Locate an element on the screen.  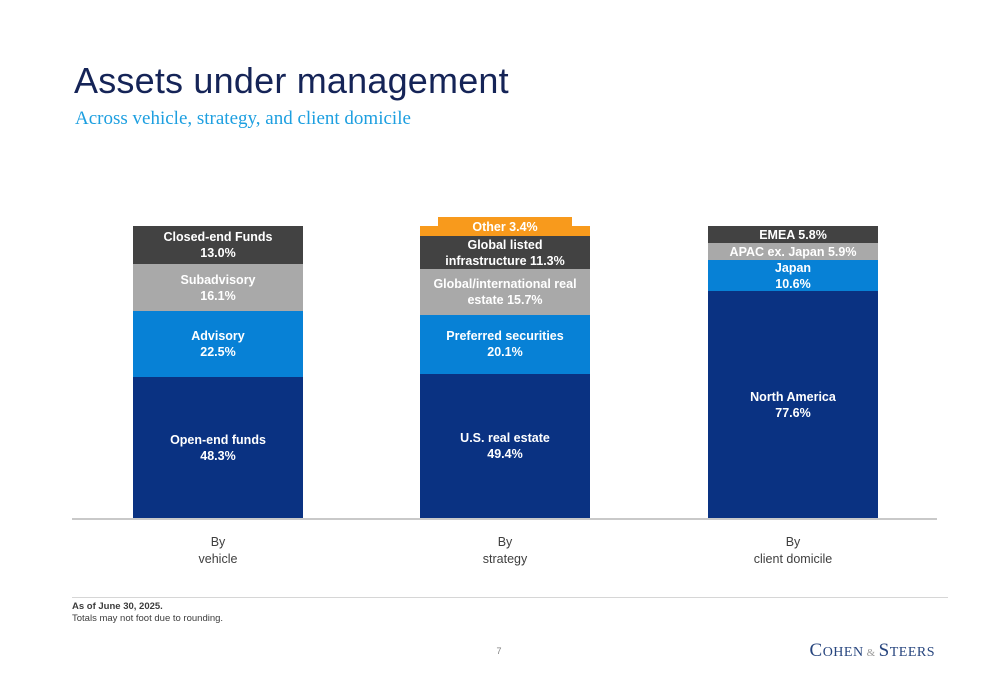
segment-label-north-america: North America 77.6% is located at coordinates (793, 405).